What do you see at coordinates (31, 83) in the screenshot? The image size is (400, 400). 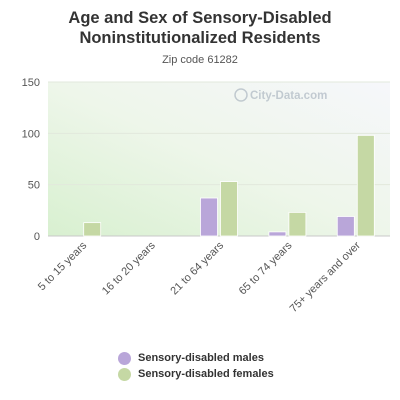 I see `y-tick-label: 150` at bounding box center [31, 83].